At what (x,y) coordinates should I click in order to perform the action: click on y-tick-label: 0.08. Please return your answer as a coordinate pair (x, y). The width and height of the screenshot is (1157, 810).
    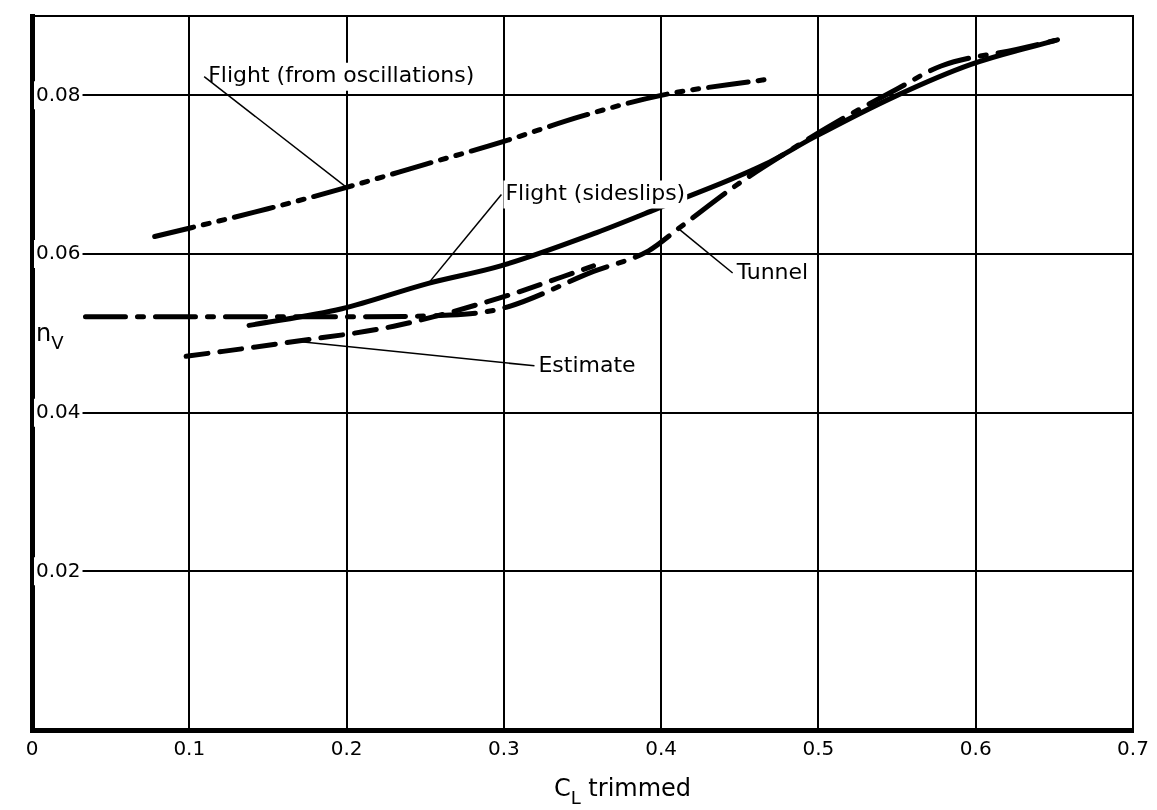
    Looking at the image, I should click on (58, 93).